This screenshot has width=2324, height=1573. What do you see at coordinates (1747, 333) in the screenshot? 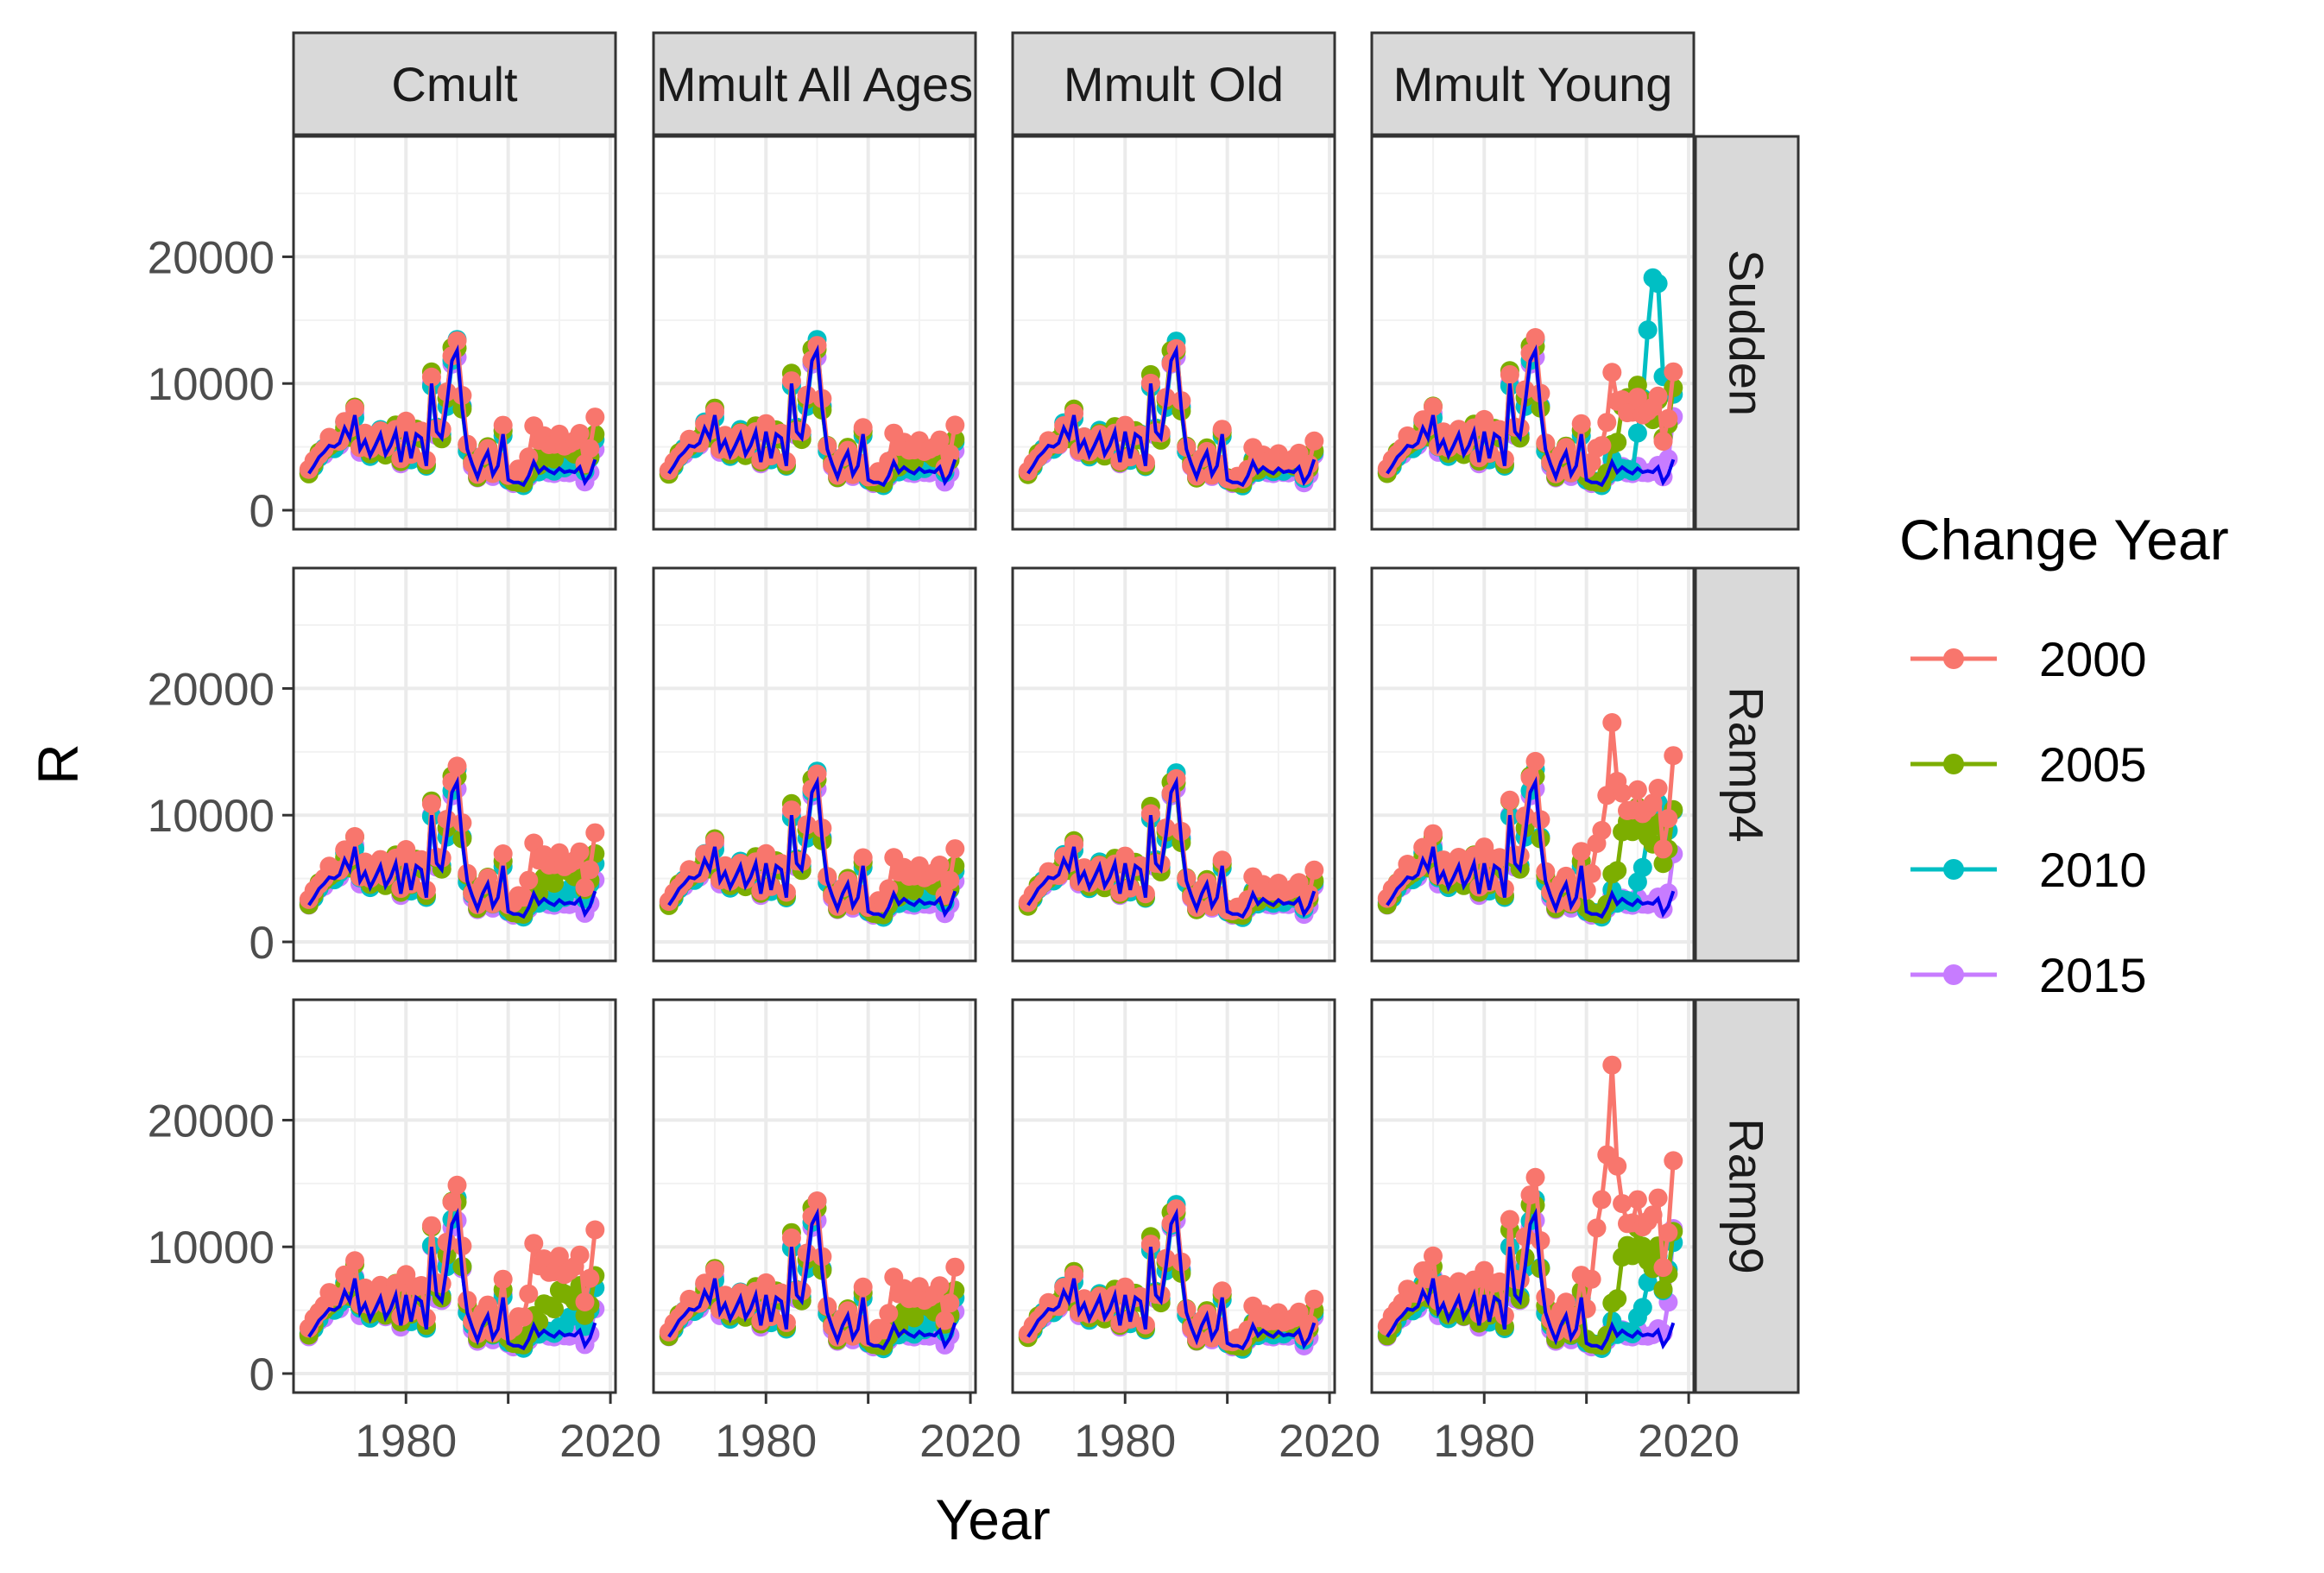
I see `facet-strip-sudden: Sudden` at bounding box center [1747, 333].